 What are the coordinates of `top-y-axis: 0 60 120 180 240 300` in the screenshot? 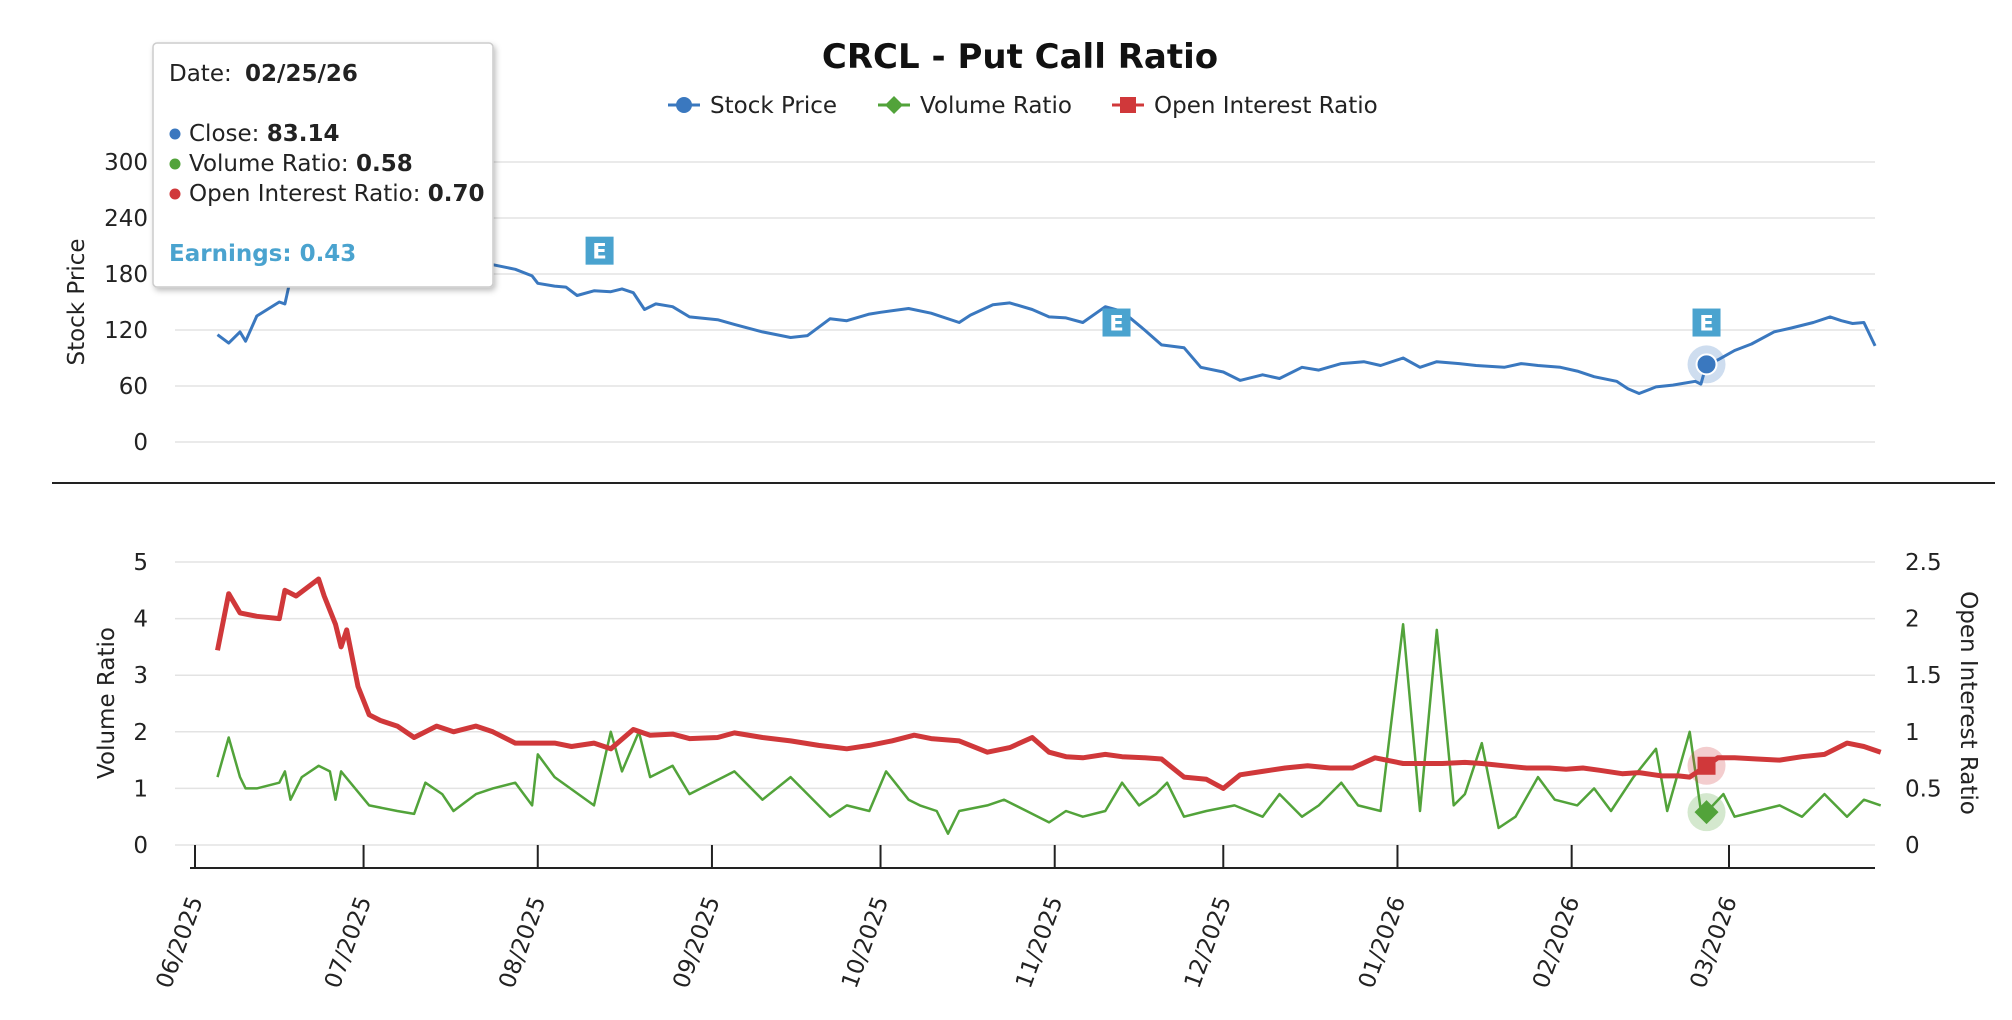 It's located at (126, 303).